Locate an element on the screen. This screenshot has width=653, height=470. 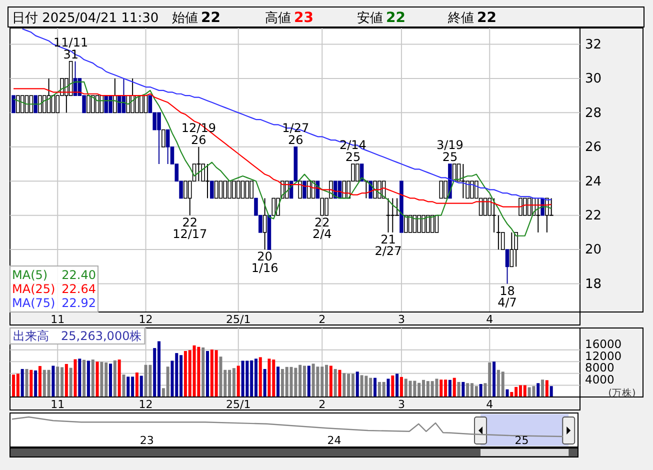
text: 終値 is located at coordinates (460, 18).